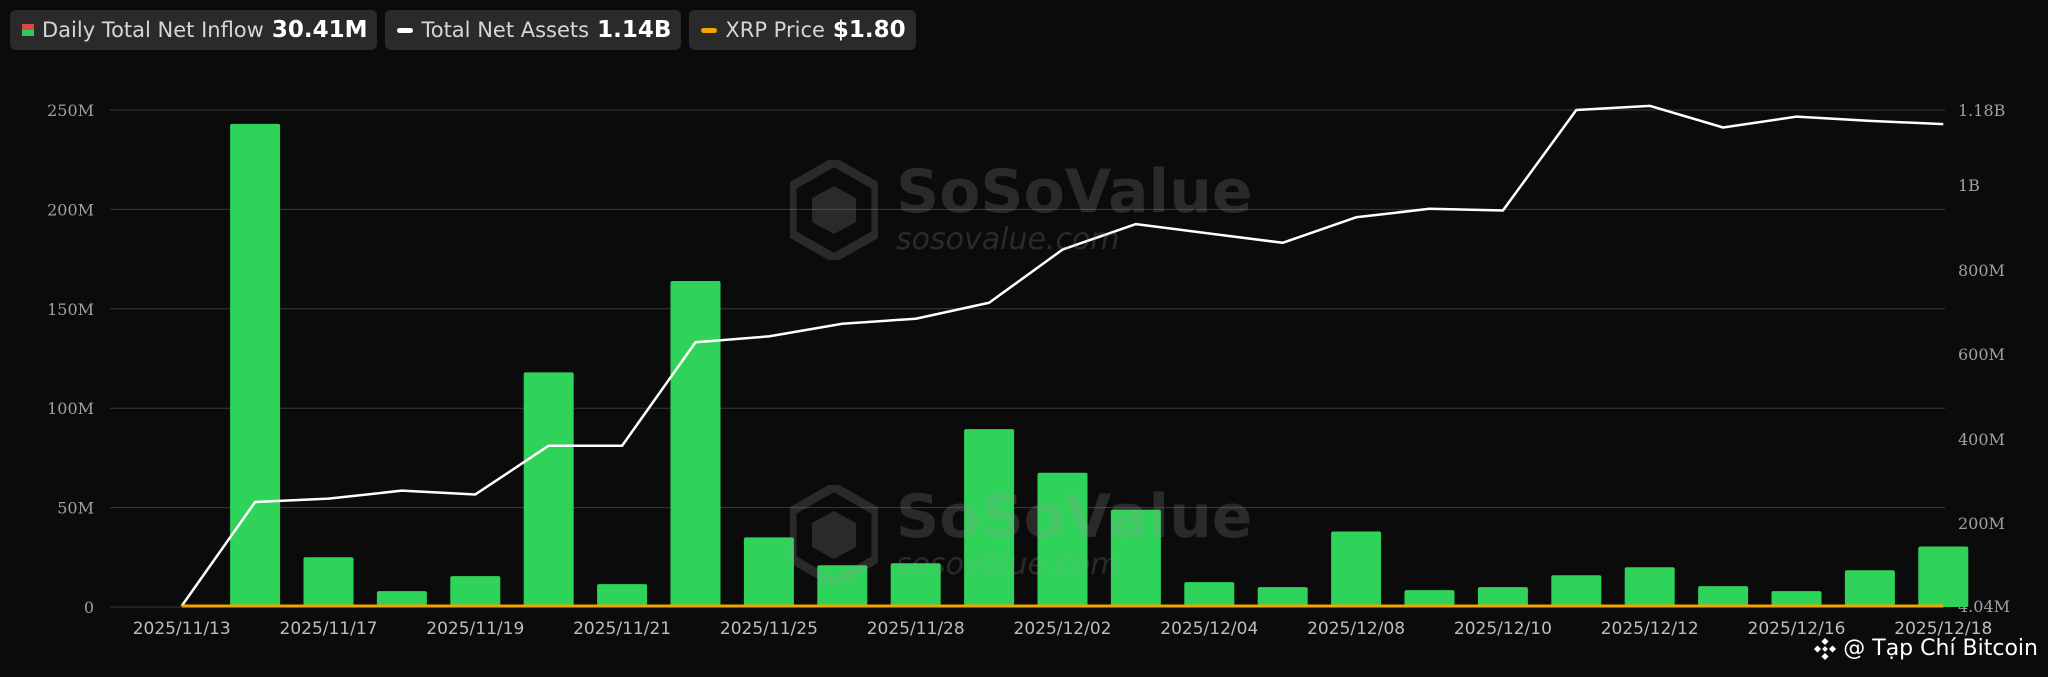 The width and height of the screenshot is (2048, 677). What do you see at coordinates (1984, 606) in the screenshot?
I see `y-right-tick-label: 4.04M` at bounding box center [1984, 606].